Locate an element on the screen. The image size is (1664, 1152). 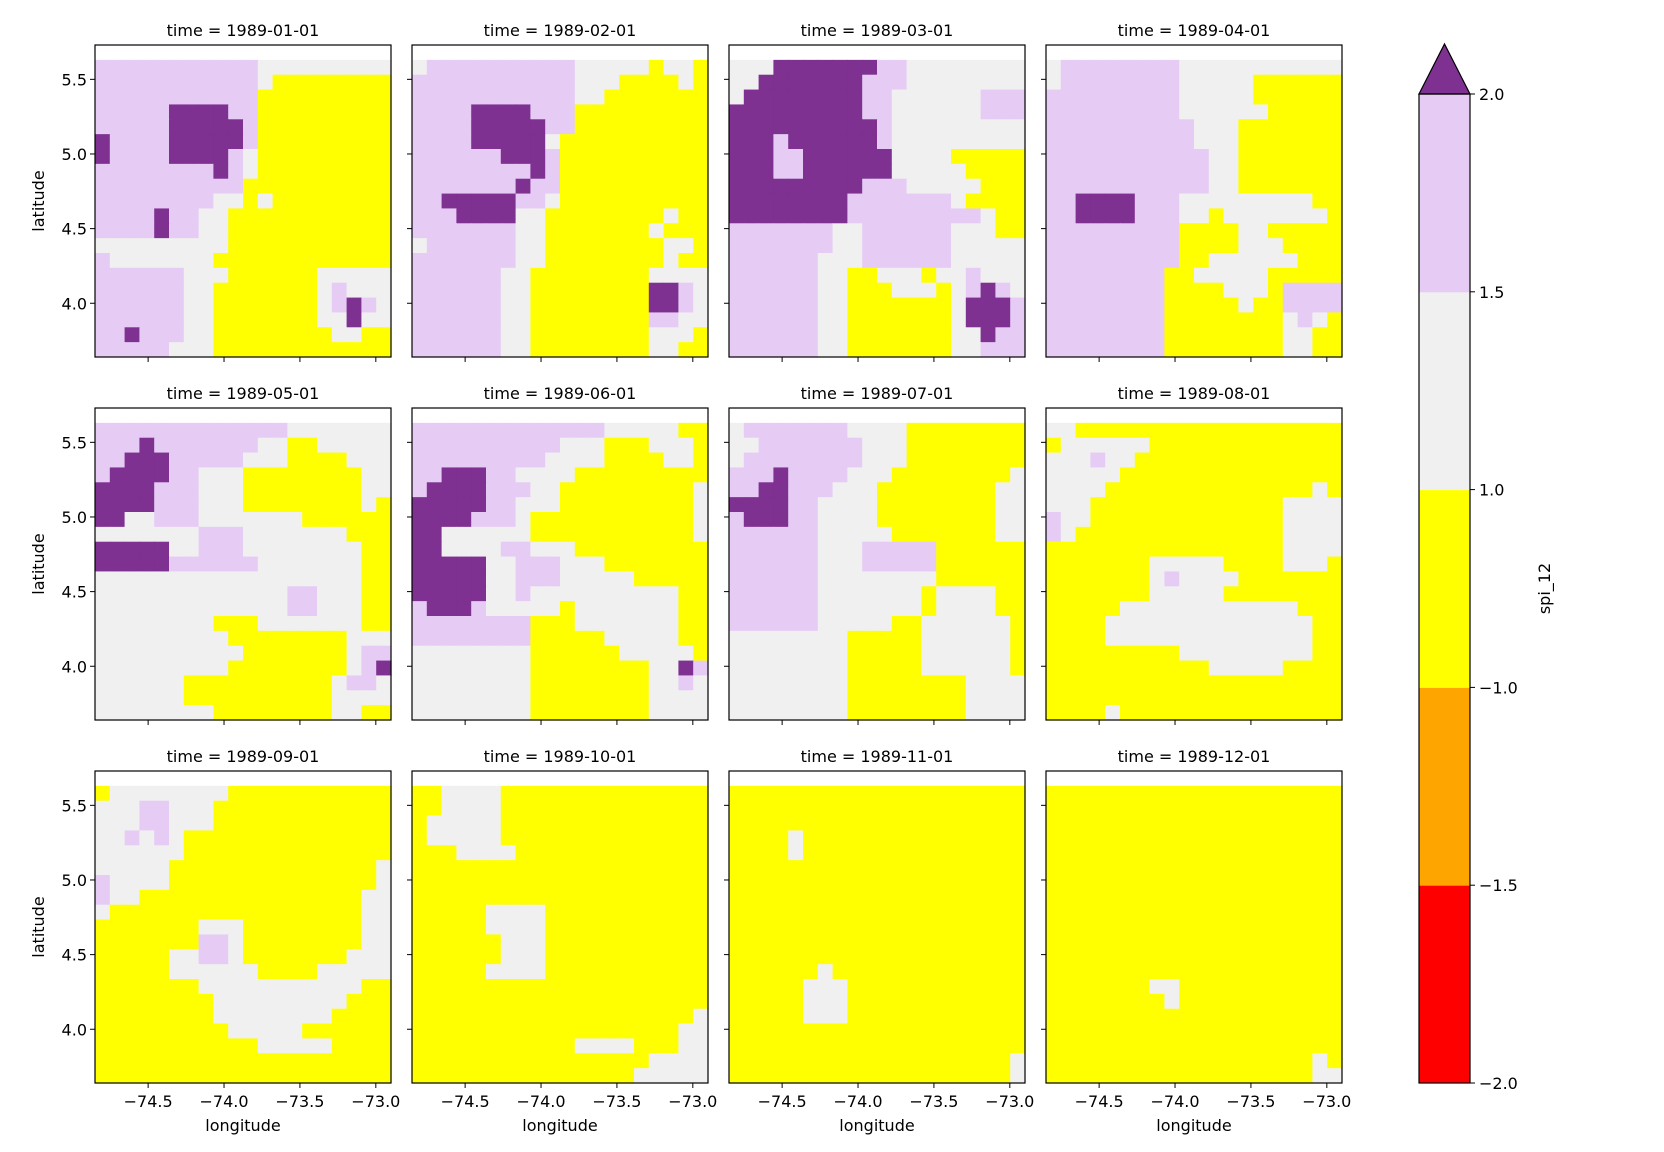
x-tick-label: −74.0 is located at coordinates (224, 1101).